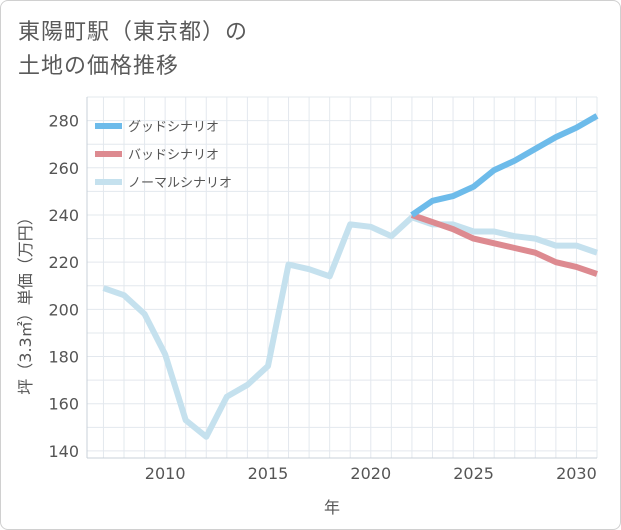 The width and height of the screenshot is (621, 530). What do you see at coordinates (63, 215) in the screenshot?
I see `y-tick-label: 240` at bounding box center [63, 215].